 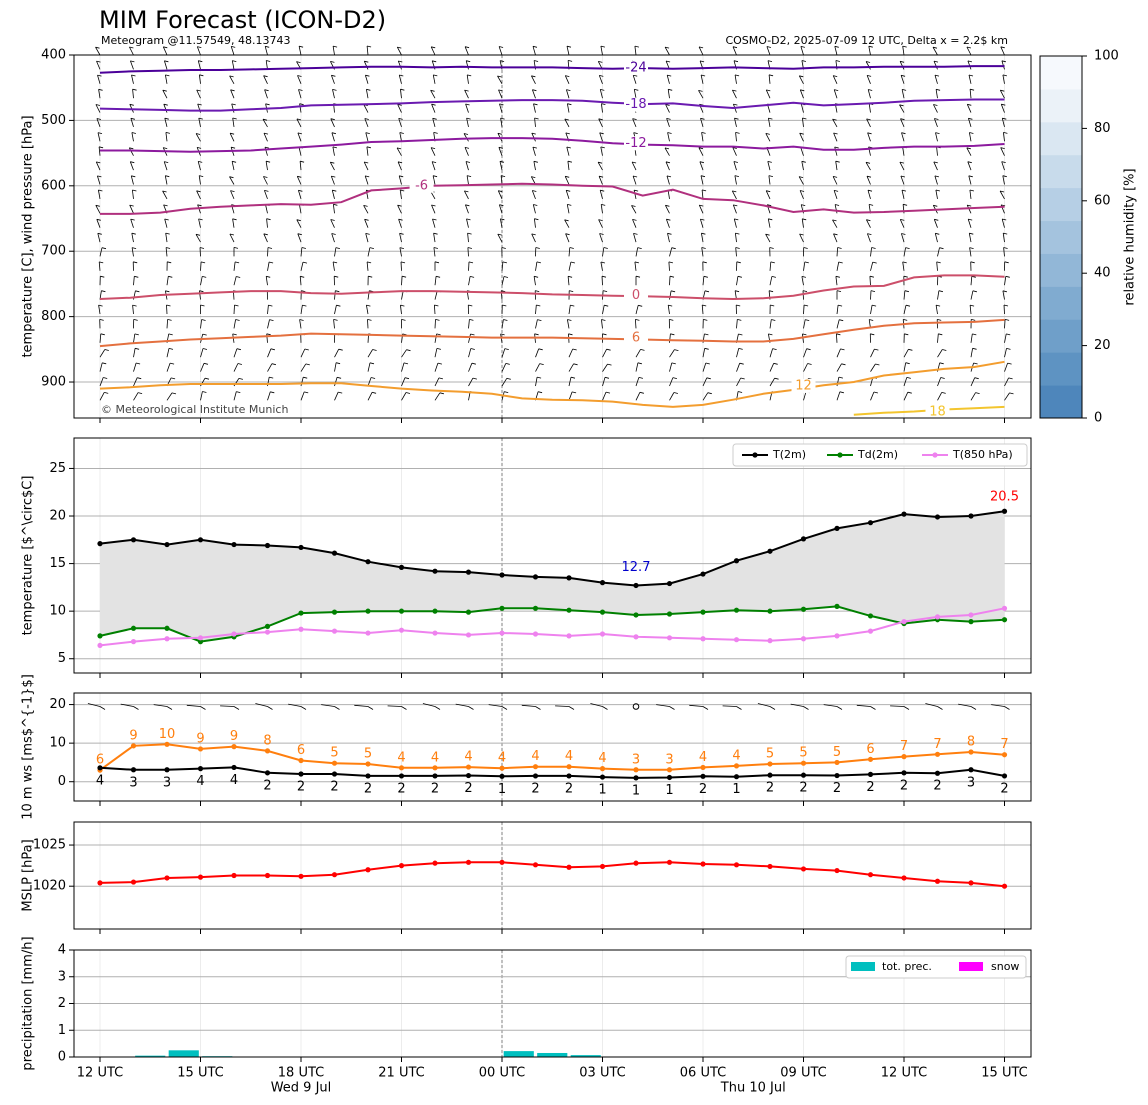 What do you see at coordinates (935, 455) in the screenshot?
I see `legend-marker` at bounding box center [935, 455].